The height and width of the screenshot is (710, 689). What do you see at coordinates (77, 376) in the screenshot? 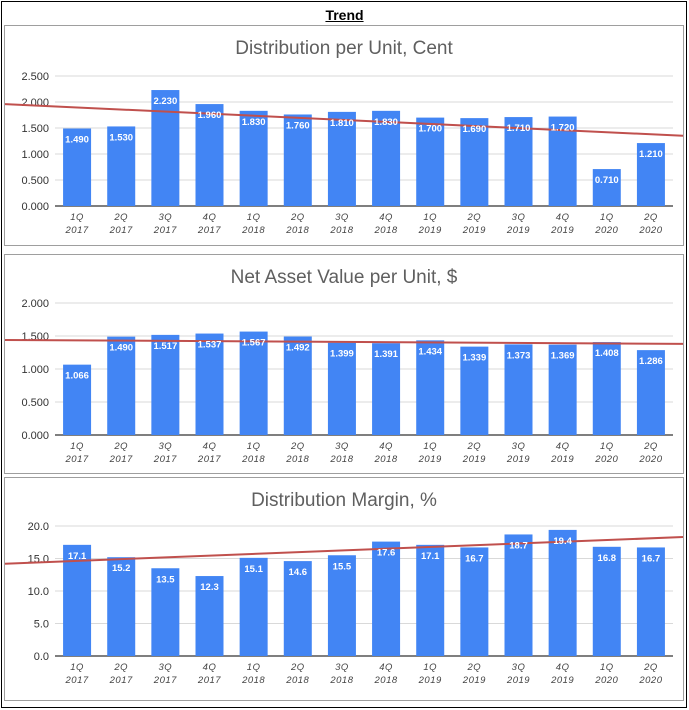
I see `data-label: 1.066` at bounding box center [77, 376].